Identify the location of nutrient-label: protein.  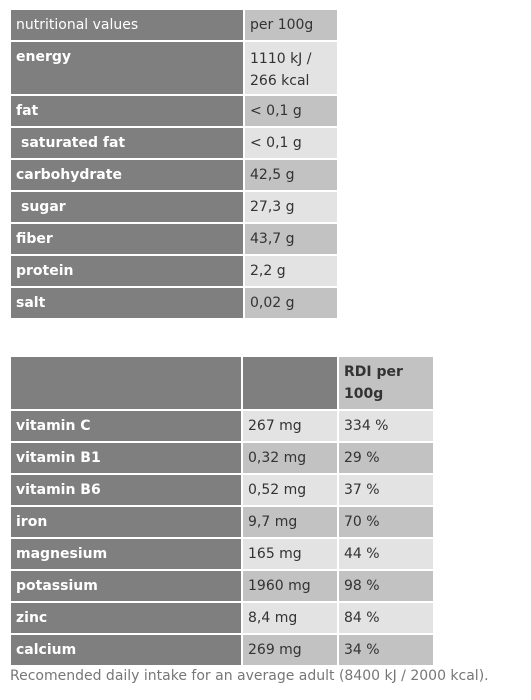
(127, 271).